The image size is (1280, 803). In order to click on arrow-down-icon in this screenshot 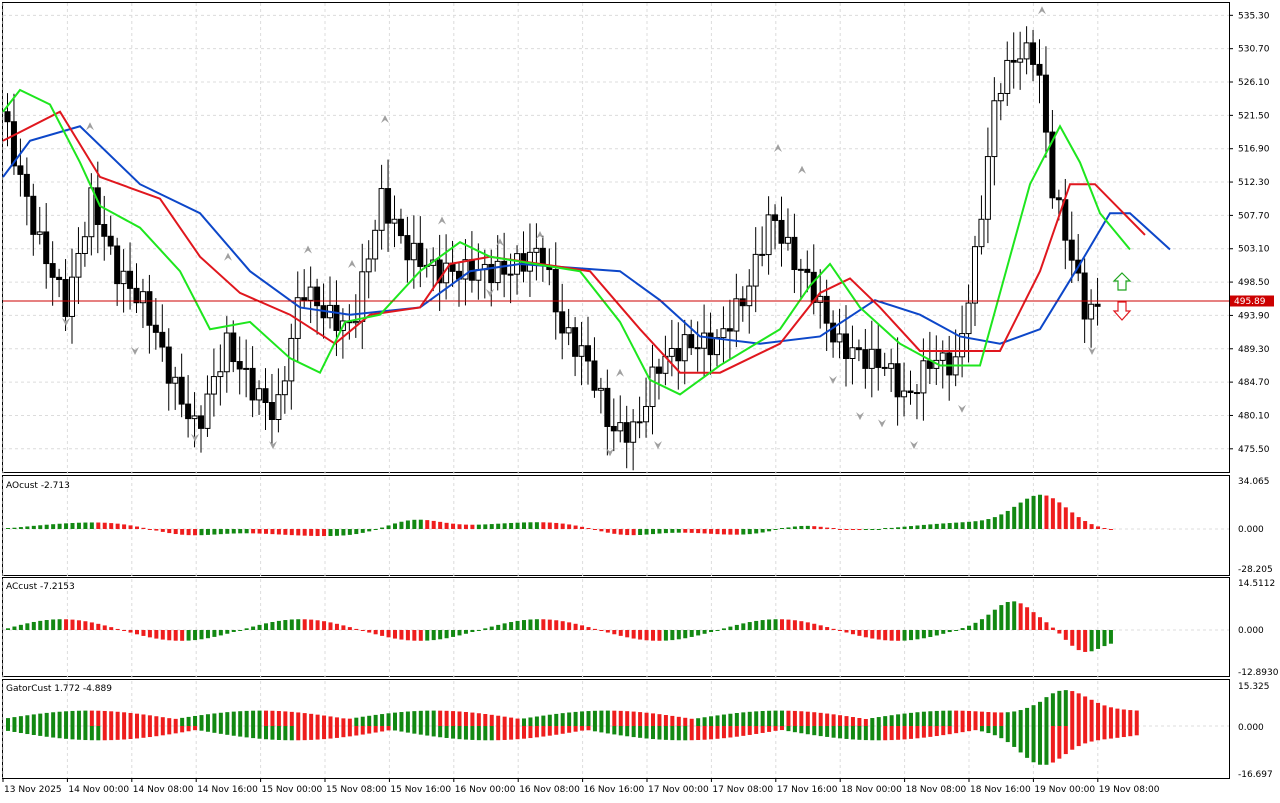, I will do `click(1122, 311)`.